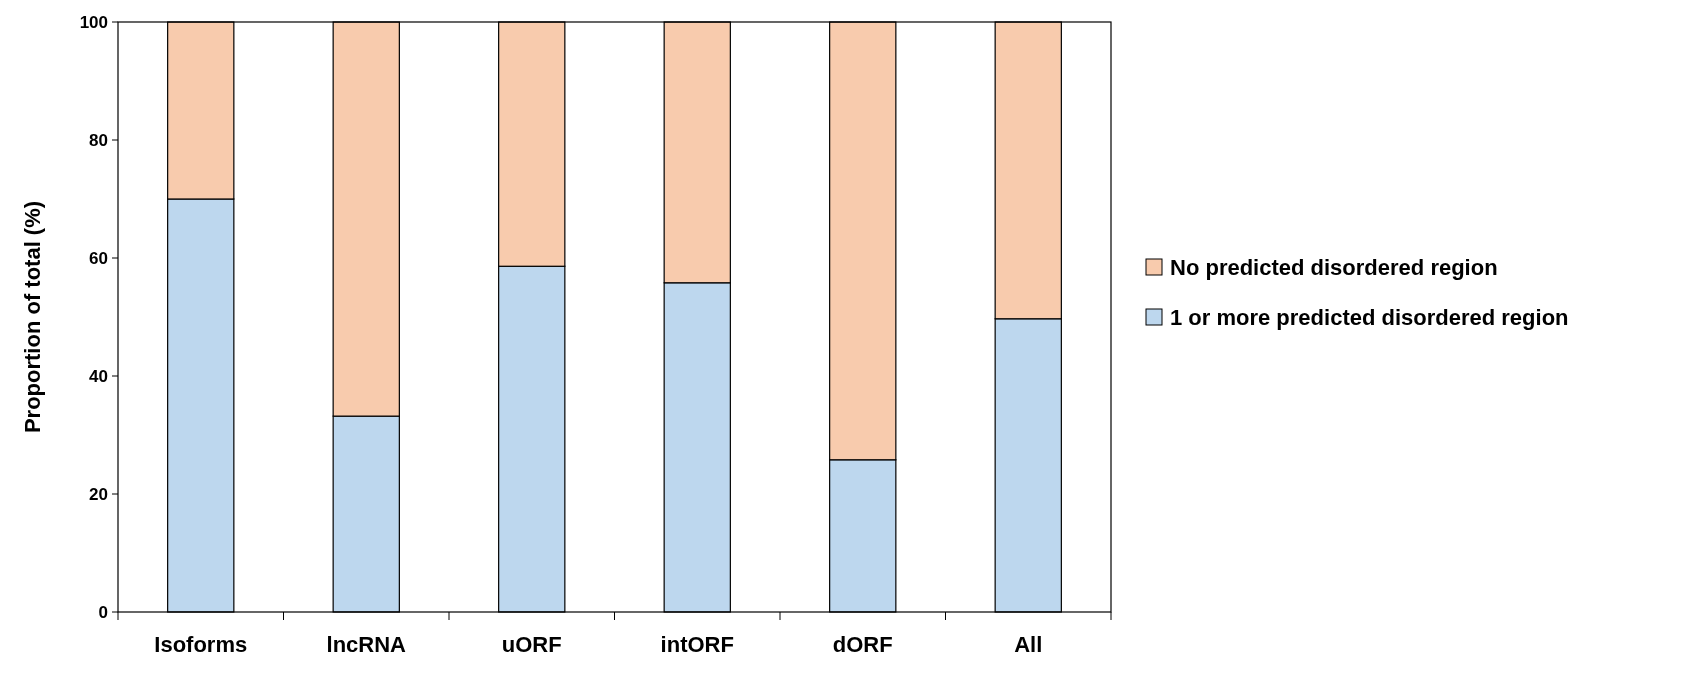 The height and width of the screenshot is (673, 1691). I want to click on x-tick-label: intORF, so click(697, 644).